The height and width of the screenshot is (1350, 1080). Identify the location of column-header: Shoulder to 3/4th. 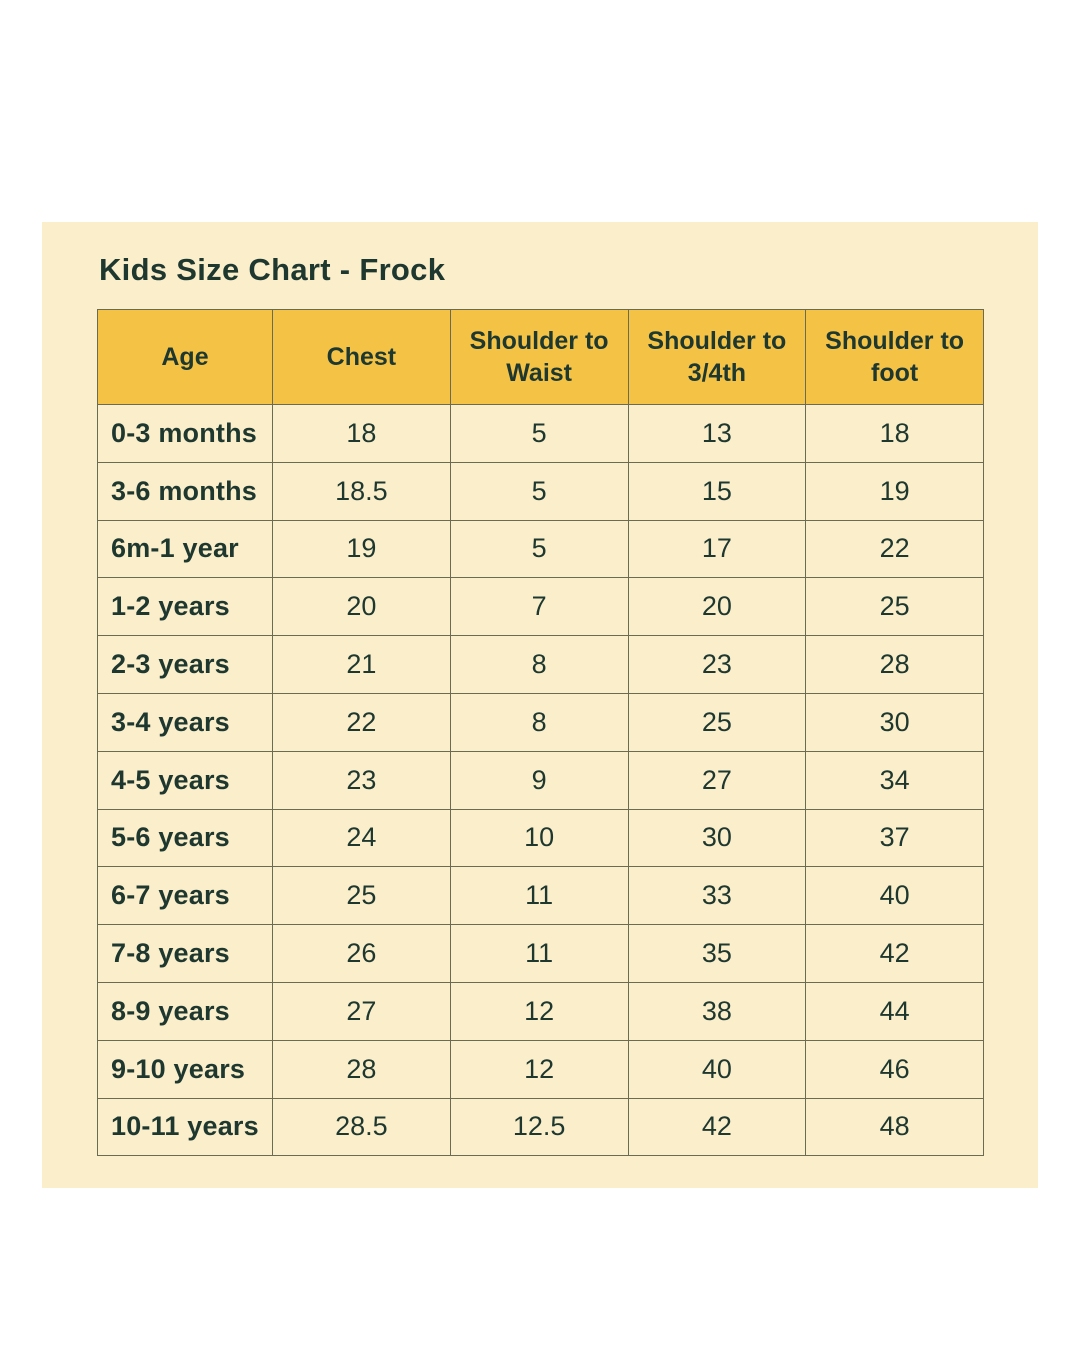
(717, 357).